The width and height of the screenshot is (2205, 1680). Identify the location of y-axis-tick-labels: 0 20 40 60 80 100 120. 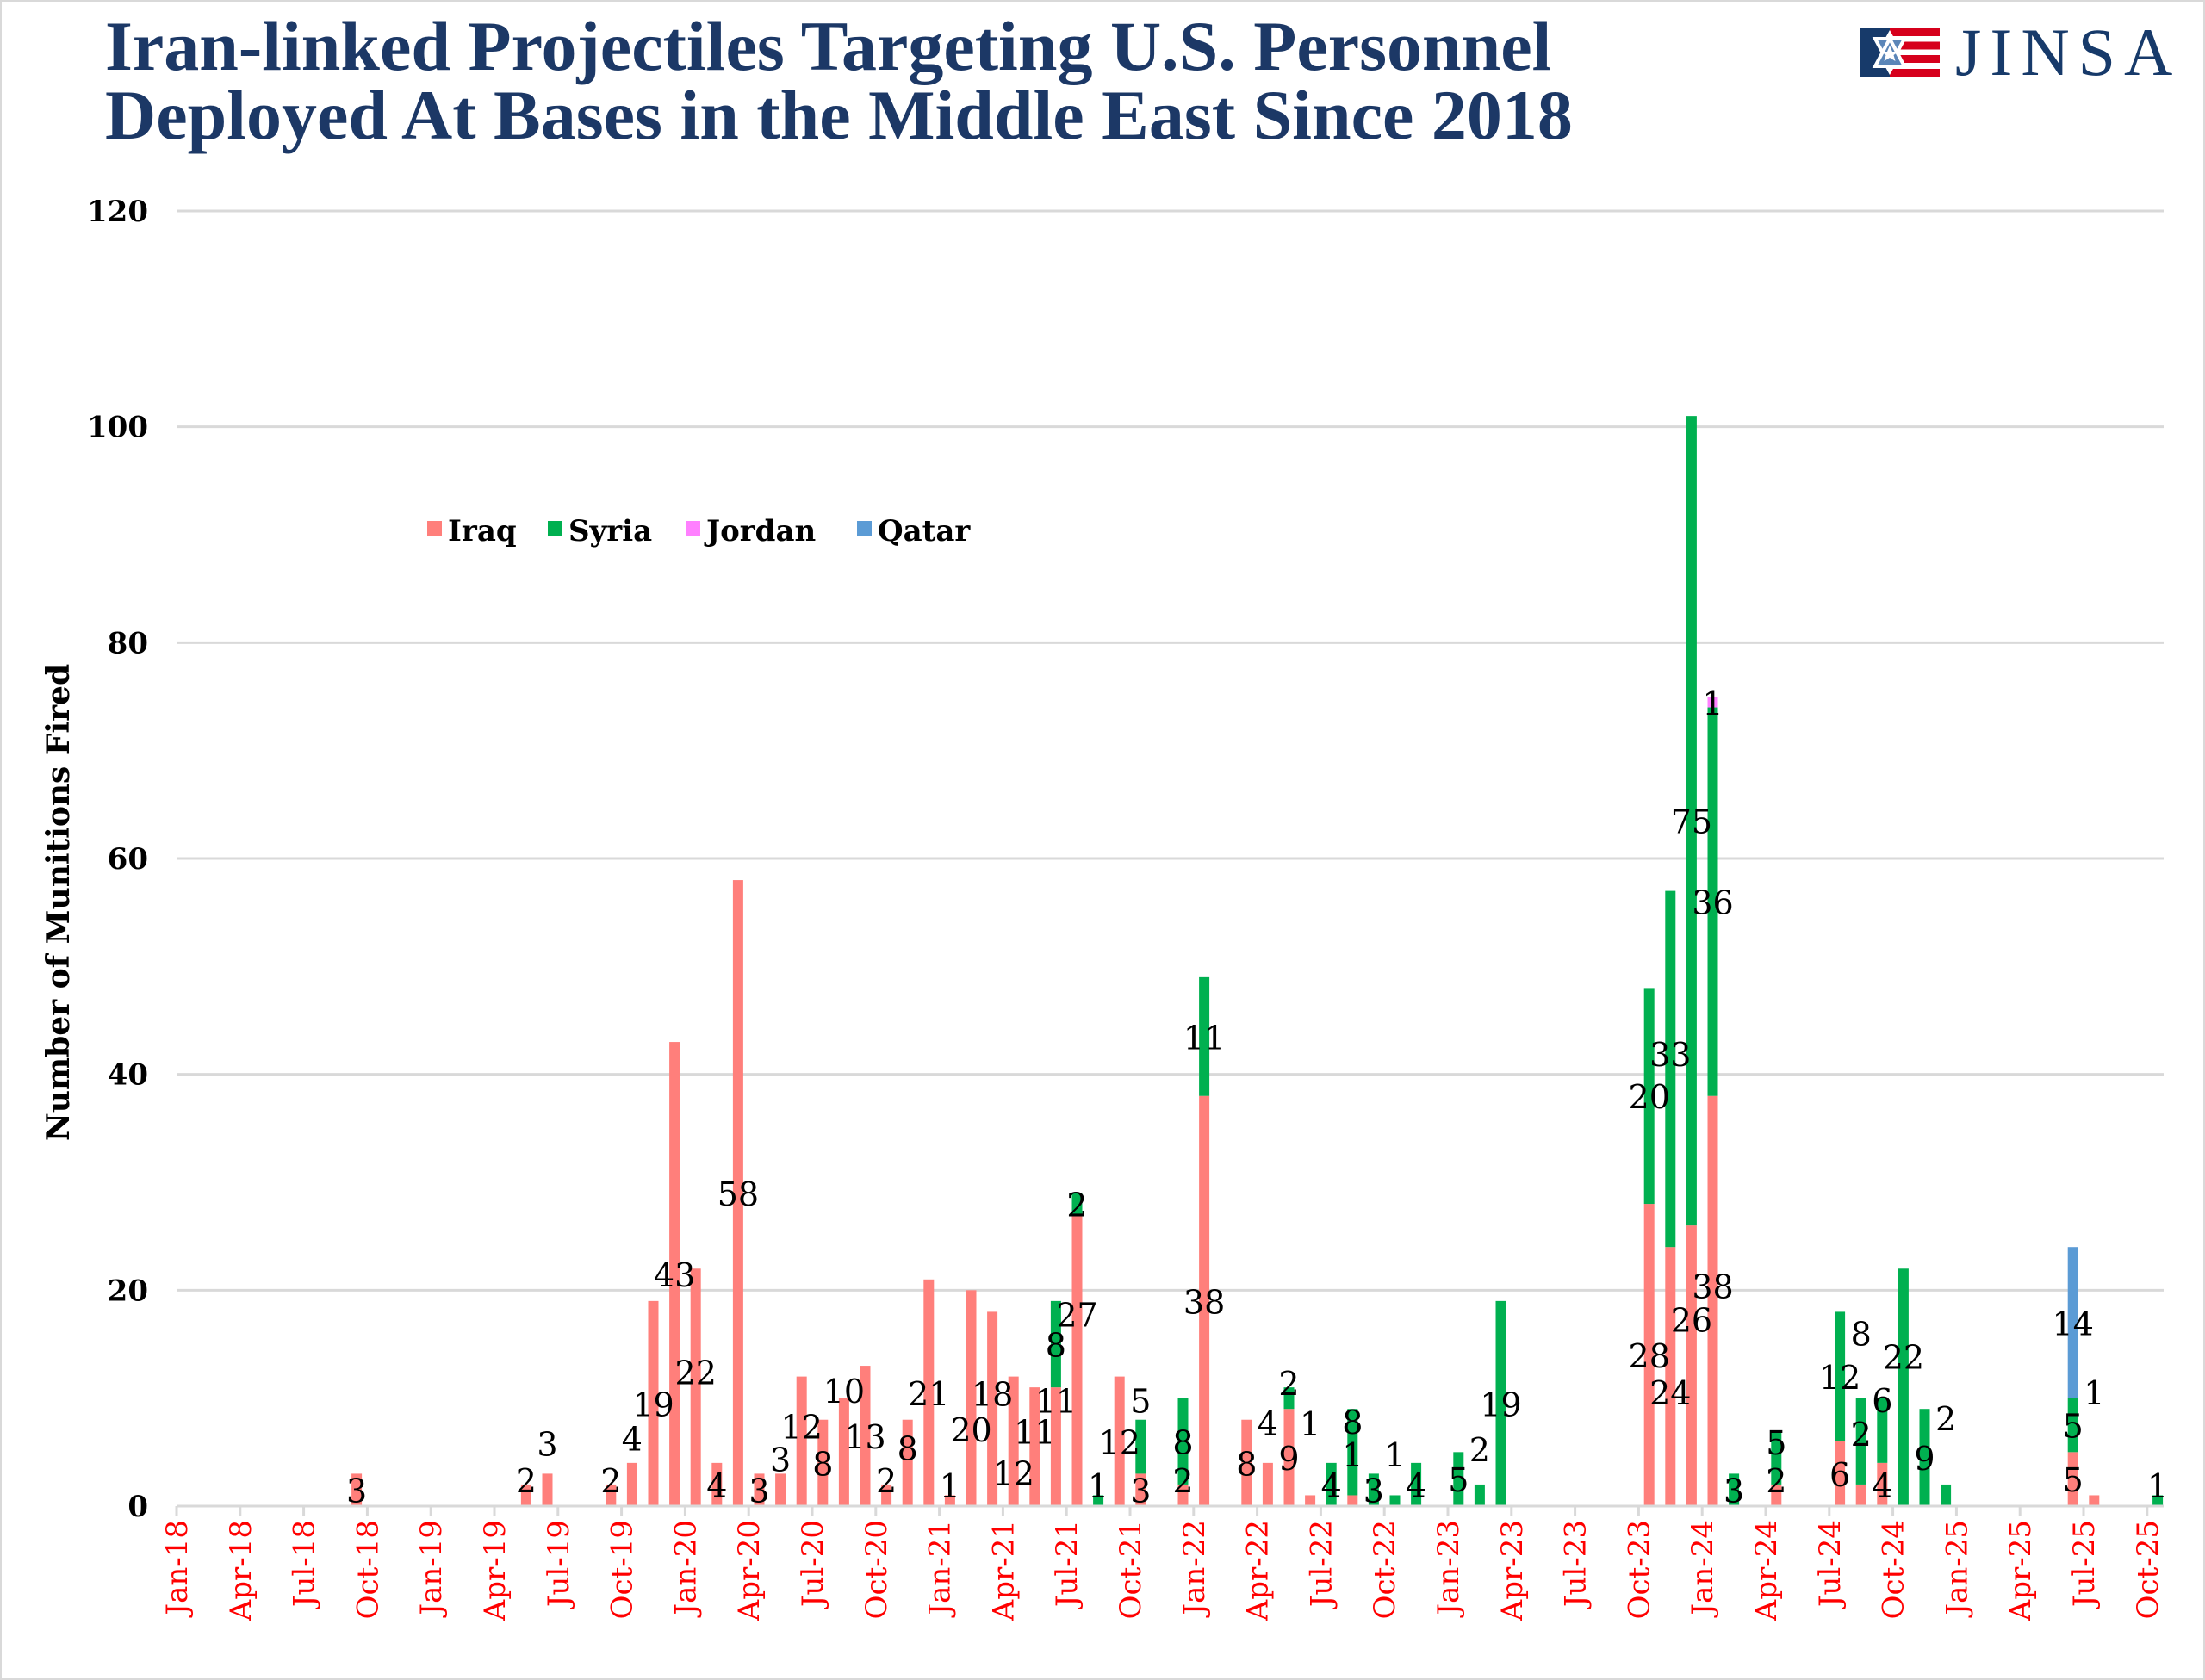
(117, 860).